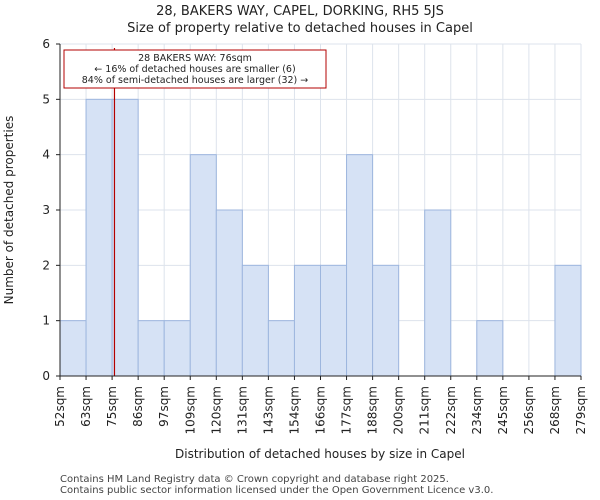 The image size is (600, 500). What do you see at coordinates (164, 406) in the screenshot?
I see `x-tick-label: 97sqm` at bounding box center [164, 406].